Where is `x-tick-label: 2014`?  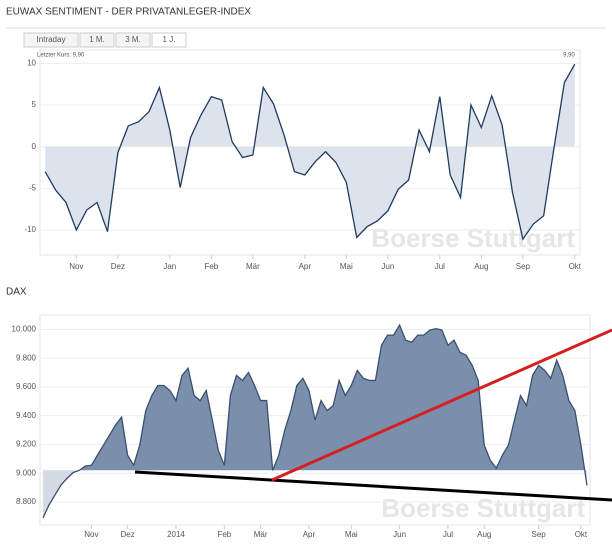 x-tick-label: 2014 is located at coordinates (176, 534).